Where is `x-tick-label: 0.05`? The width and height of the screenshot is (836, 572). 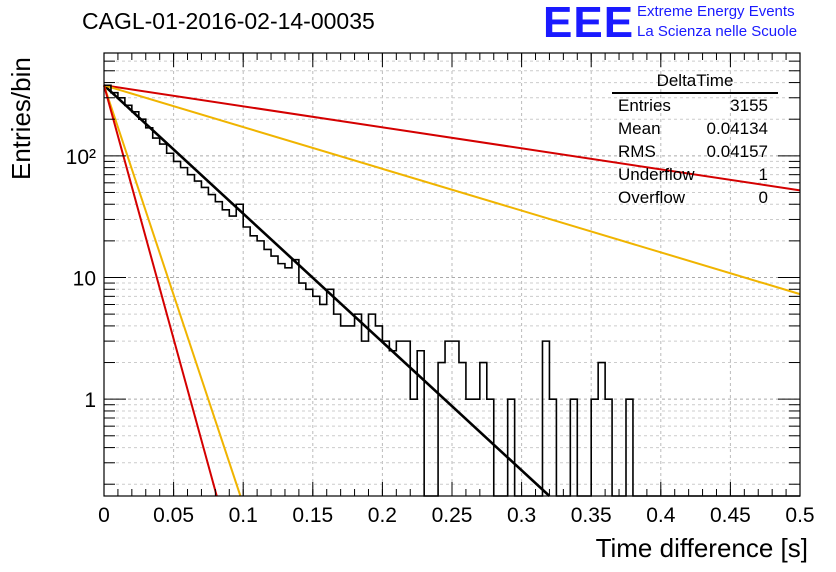 x-tick-label: 0.05 is located at coordinates (173, 515).